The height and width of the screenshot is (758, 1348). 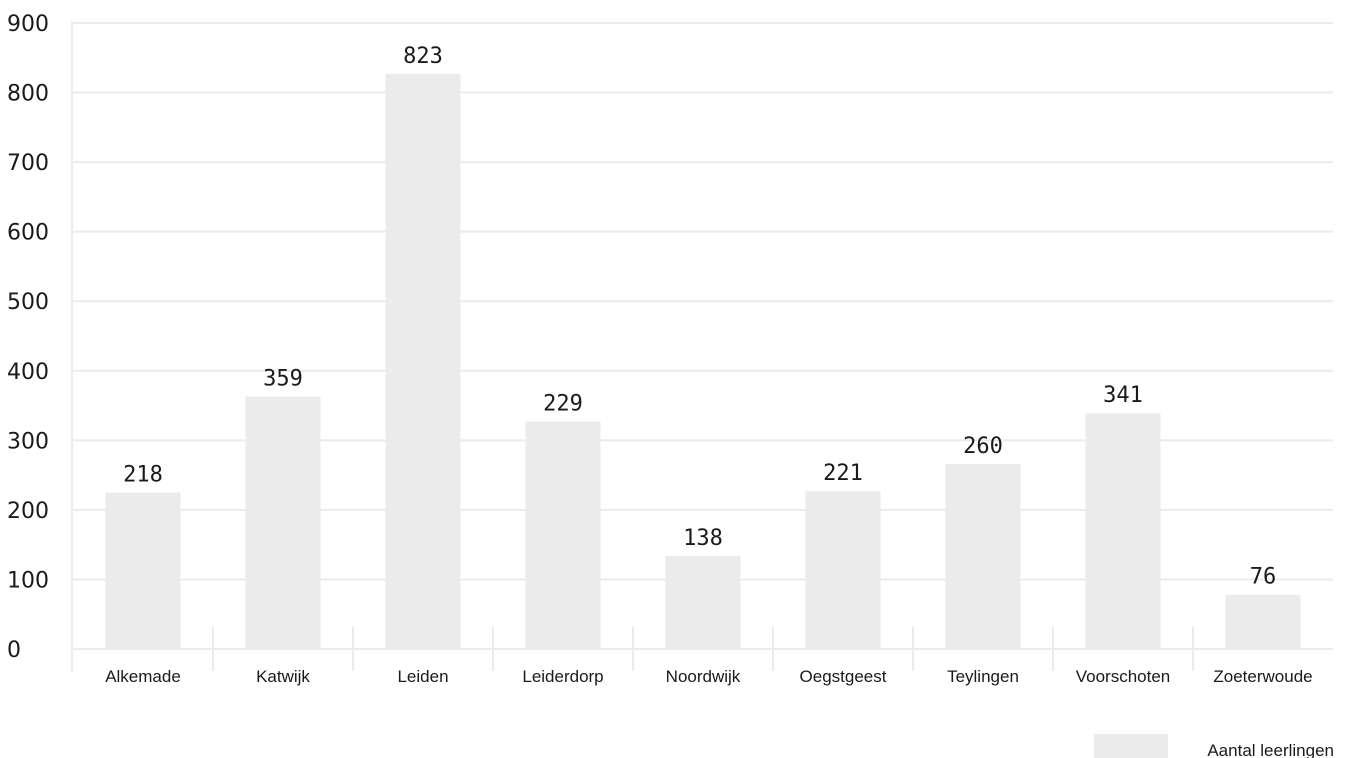 I want to click on y-tick-label: 200, so click(x=28, y=511).